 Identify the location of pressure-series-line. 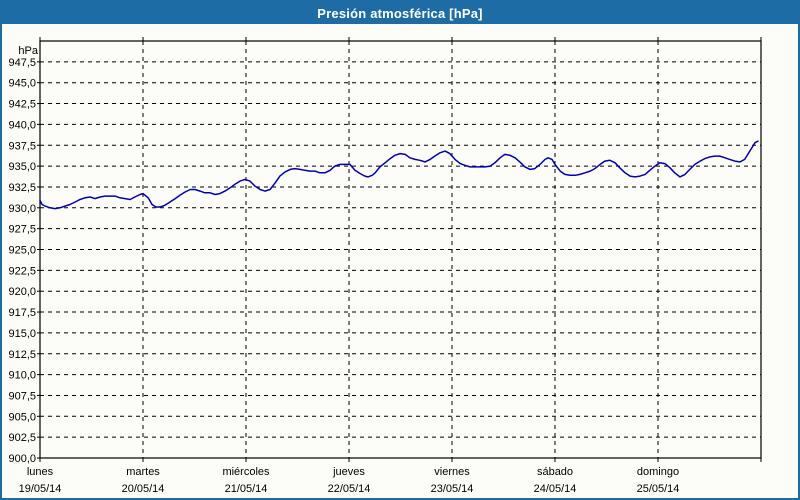
(399, 175).